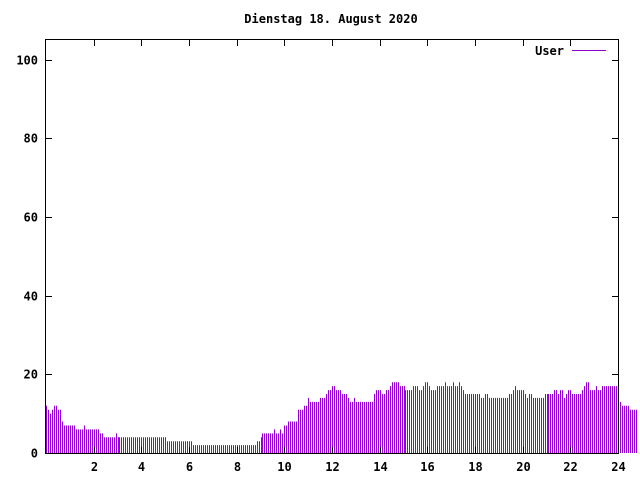 This screenshot has height=480, width=640. What do you see at coordinates (27, 61) in the screenshot?
I see `y-tick-label: 100` at bounding box center [27, 61].